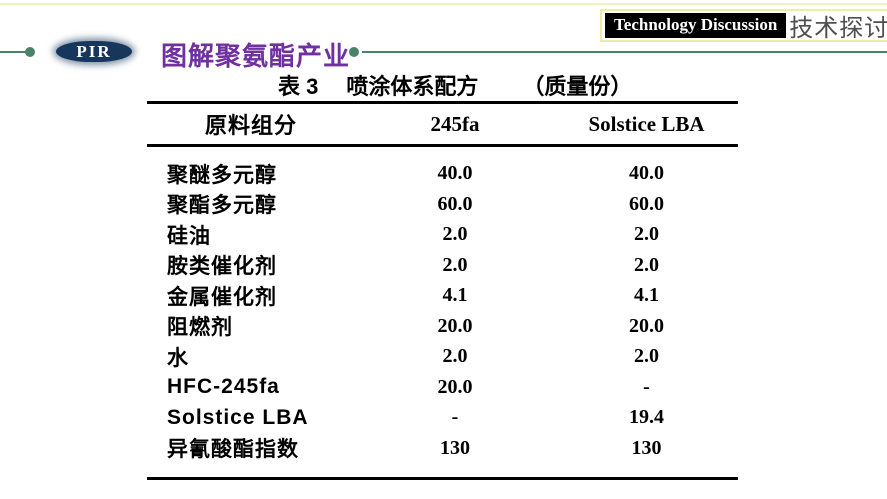 This screenshot has height=499, width=887. I want to click on row-label: 胺类催化剂, so click(222, 267).